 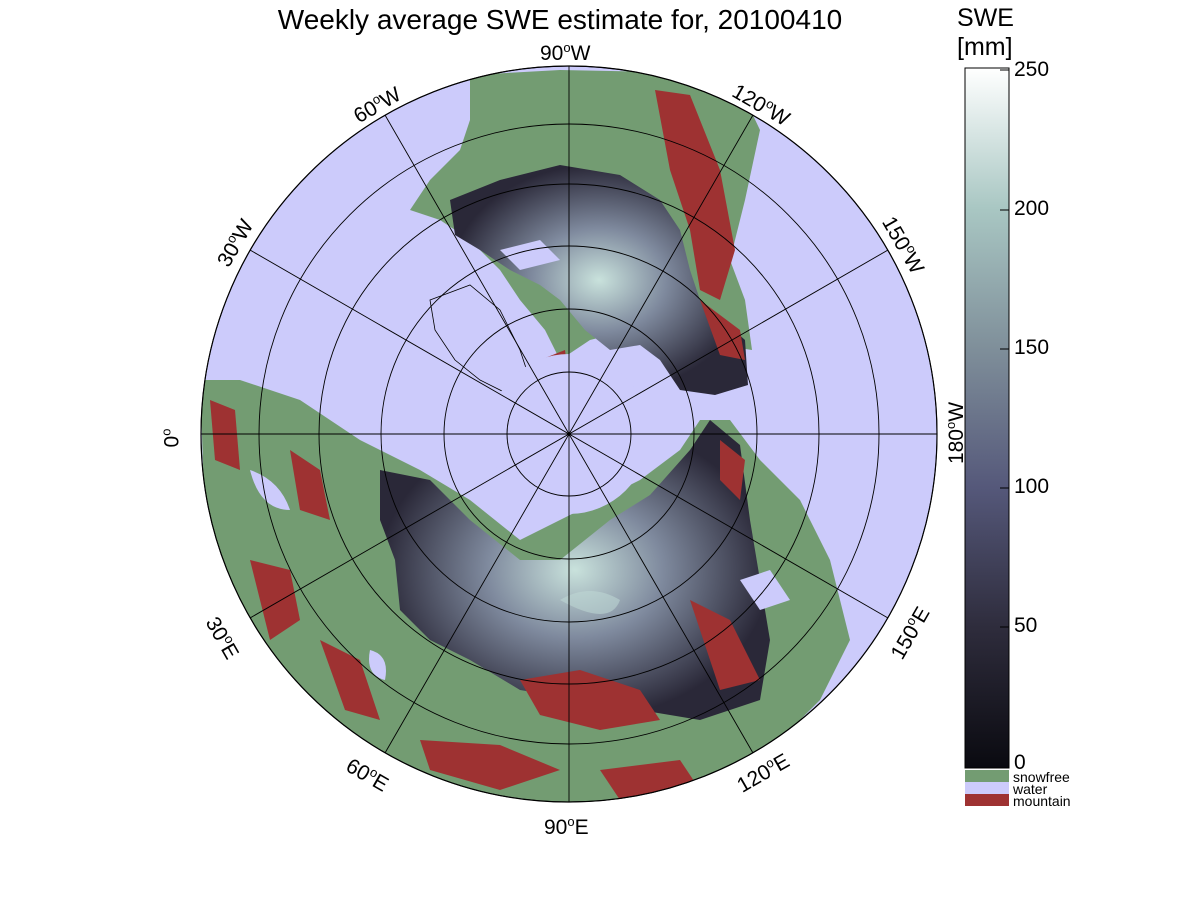 I want to click on snow-north-america, so click(x=599, y=280).